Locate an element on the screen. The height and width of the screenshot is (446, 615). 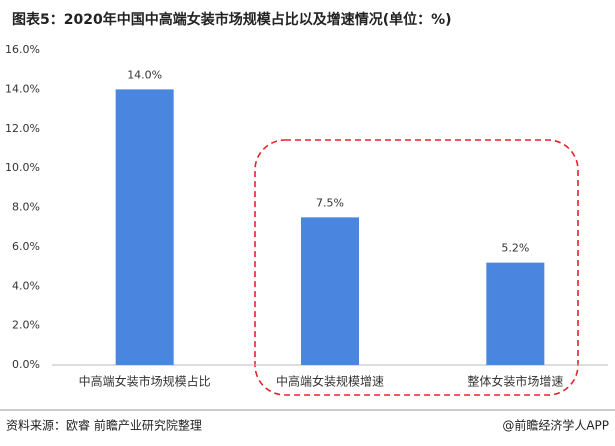
y-tick-label: 10.0% is located at coordinates (22, 167).